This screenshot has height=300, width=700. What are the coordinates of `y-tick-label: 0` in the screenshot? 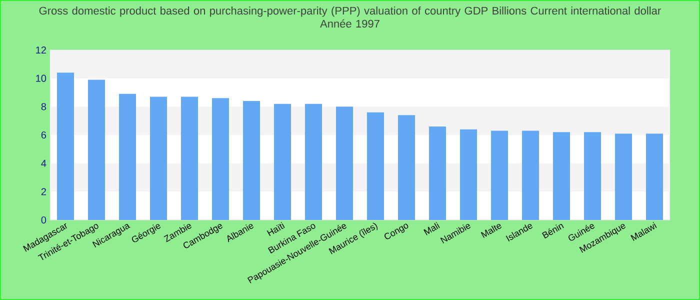 It's located at (43, 220).